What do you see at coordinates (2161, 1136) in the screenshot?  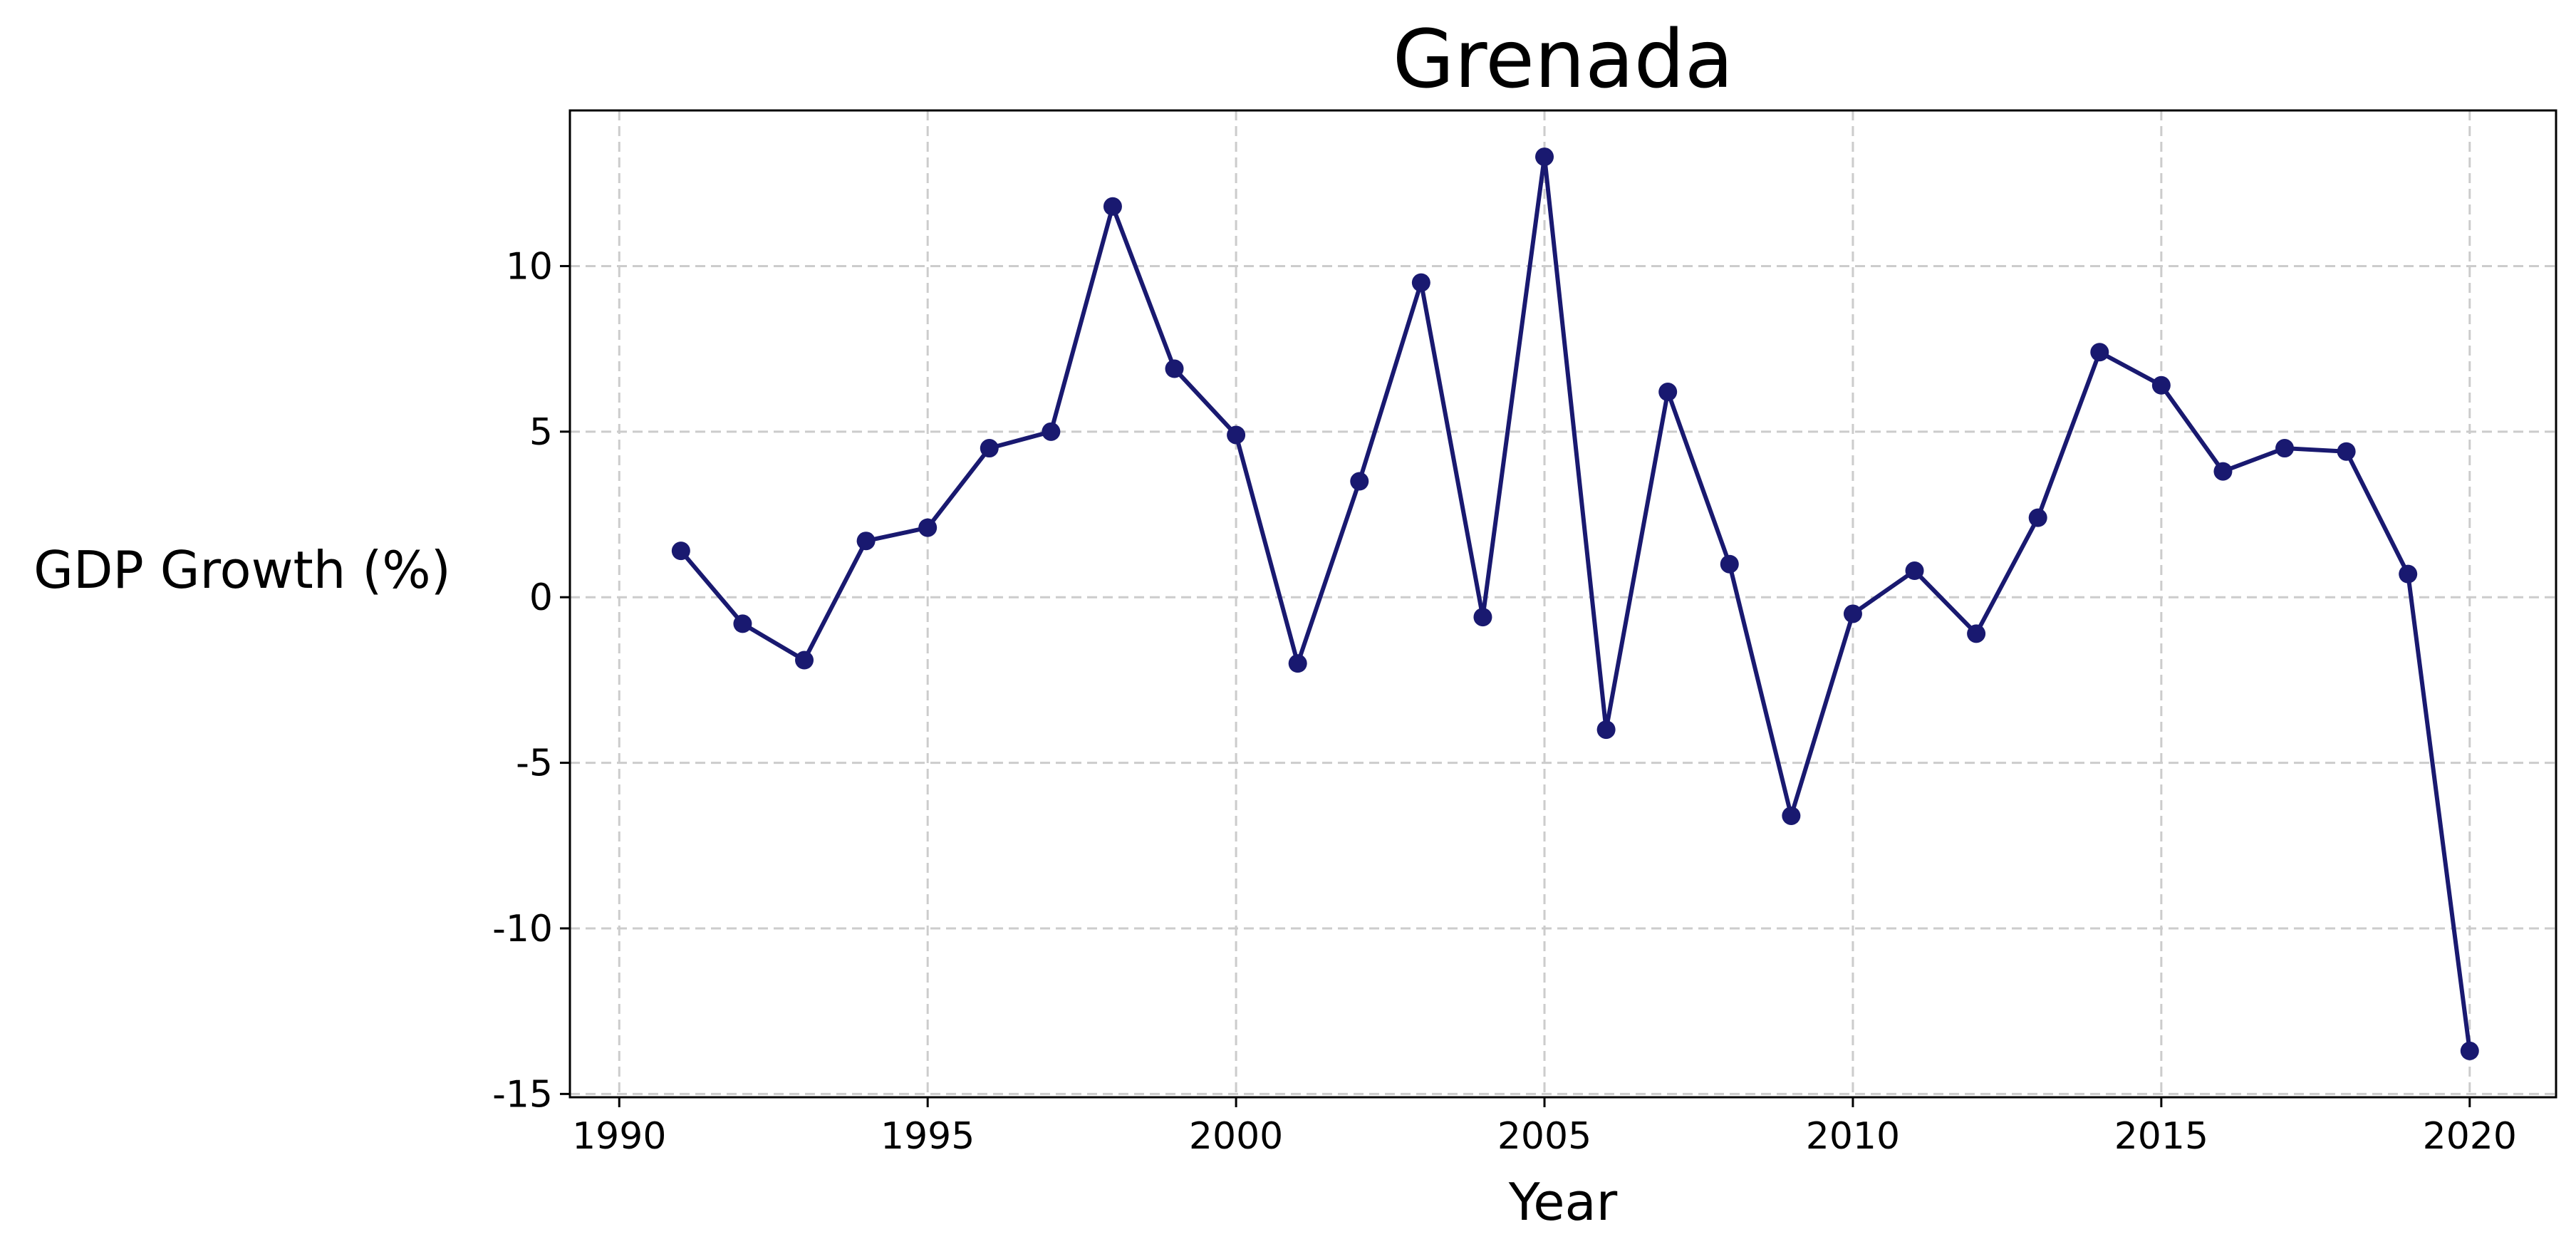 I see `x-tick-label: 2015` at bounding box center [2161, 1136].